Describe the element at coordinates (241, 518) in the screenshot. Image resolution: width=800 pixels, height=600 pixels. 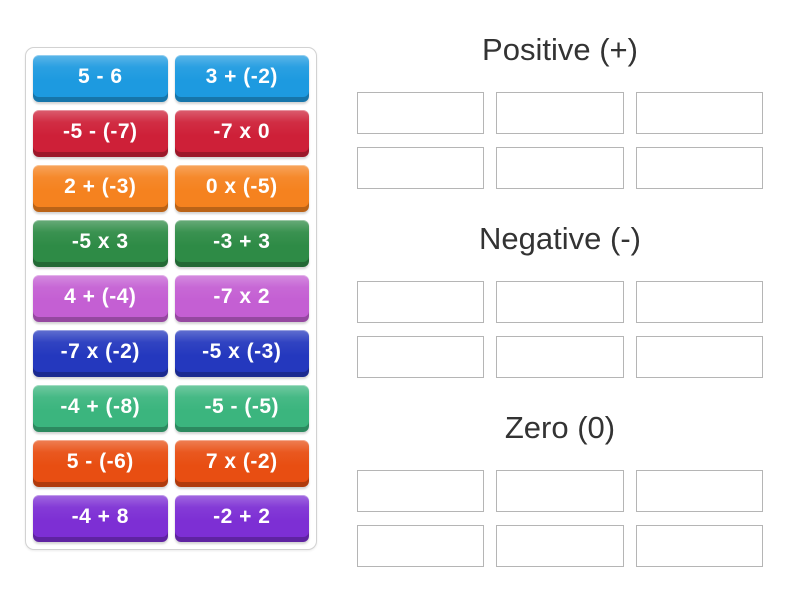
I see `tile: -2 + 2` at that location.